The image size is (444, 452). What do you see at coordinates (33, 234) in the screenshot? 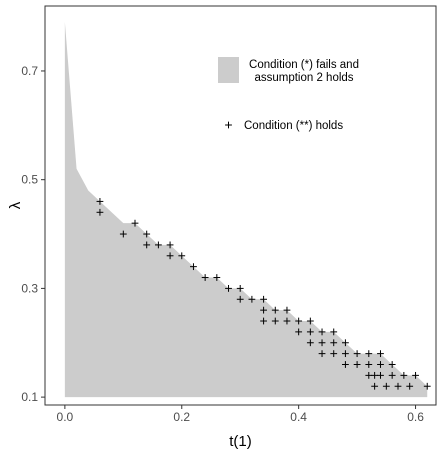
I see `y-axis: 0.1 0.3 0.5 0.7` at bounding box center [33, 234].